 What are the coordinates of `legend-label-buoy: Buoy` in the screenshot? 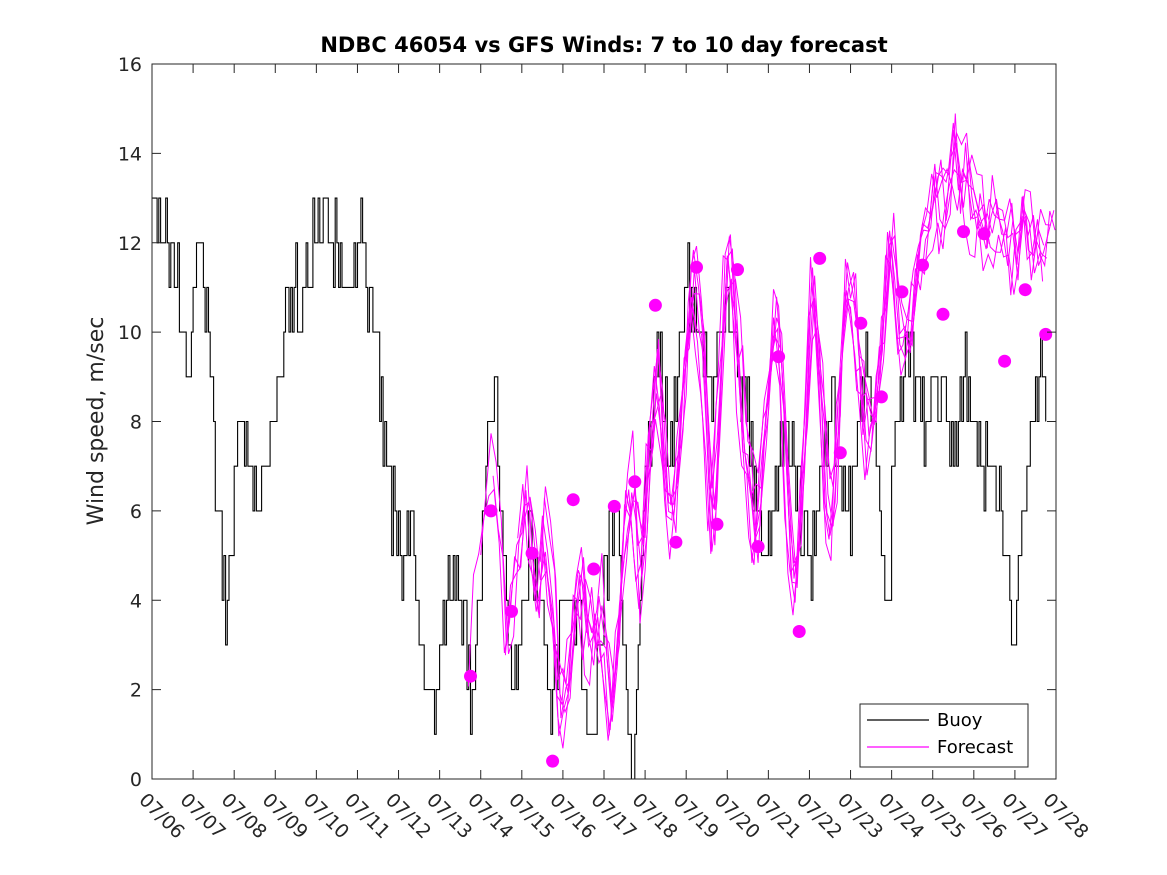 It's located at (960, 720).